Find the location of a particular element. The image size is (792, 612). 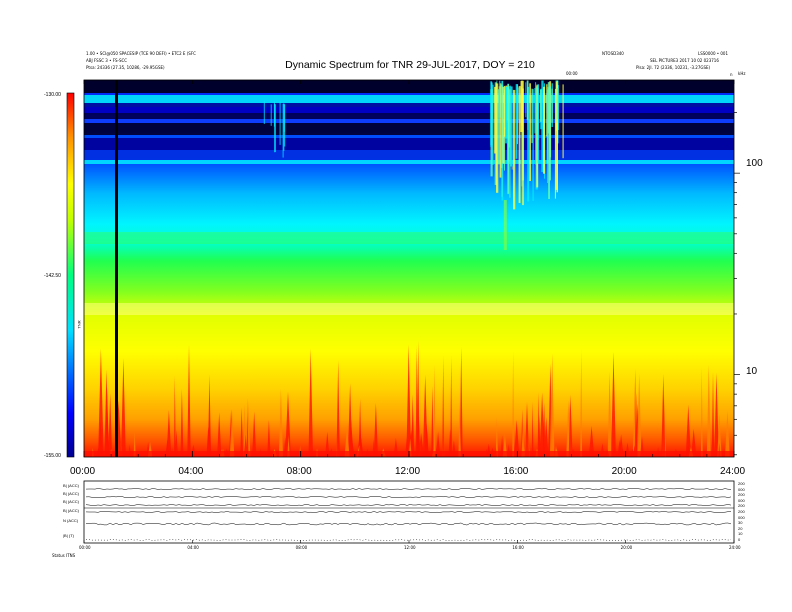

x-tick-label: 12:00 is located at coordinates (408, 471).